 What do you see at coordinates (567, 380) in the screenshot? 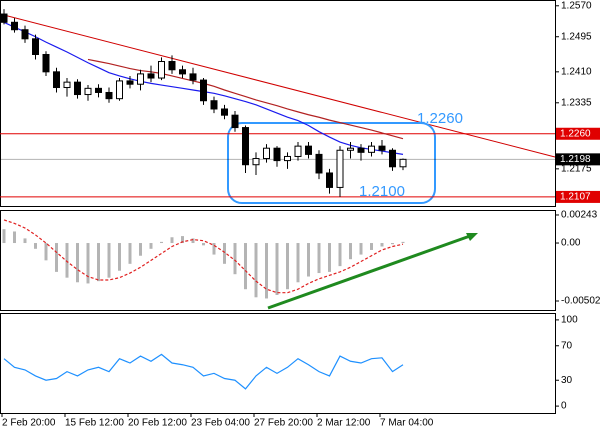
I see `y-tick-label: 30` at bounding box center [567, 380].